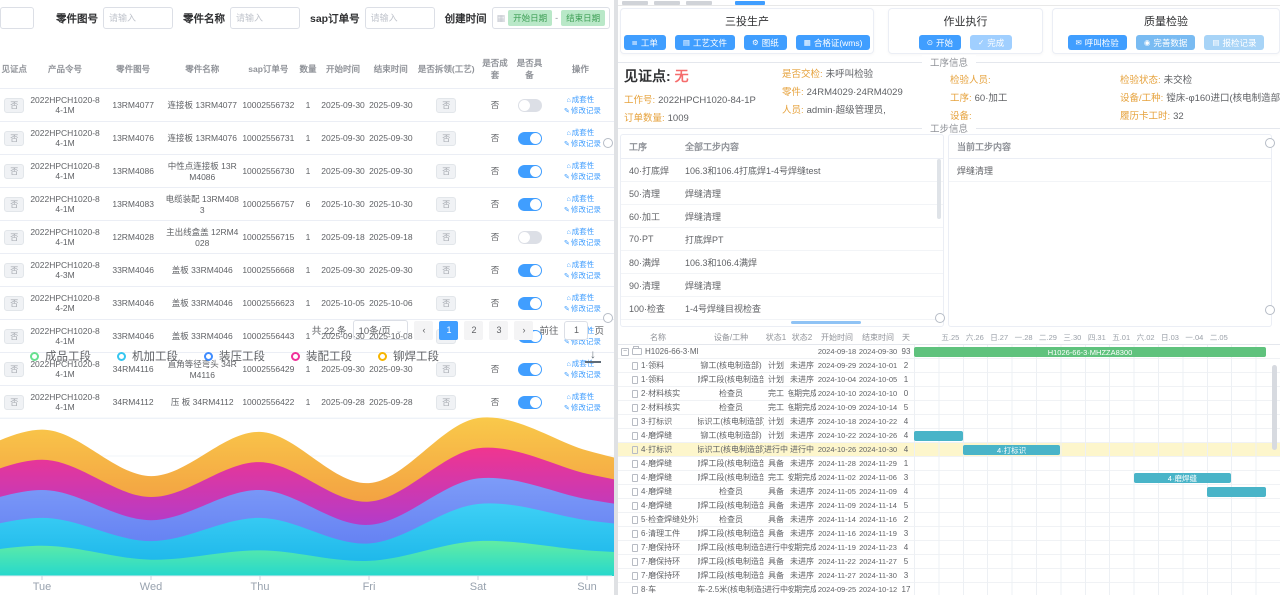  Describe the element at coordinates (965, 22) in the screenshot. I see `section-title: 作业执行` at that location.